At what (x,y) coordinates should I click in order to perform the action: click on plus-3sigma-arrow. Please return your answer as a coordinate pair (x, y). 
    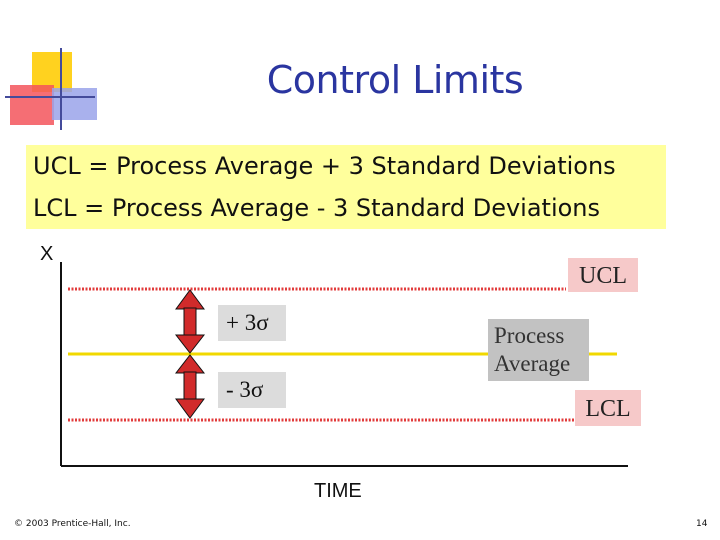
    Looking at the image, I should click on (190, 321).